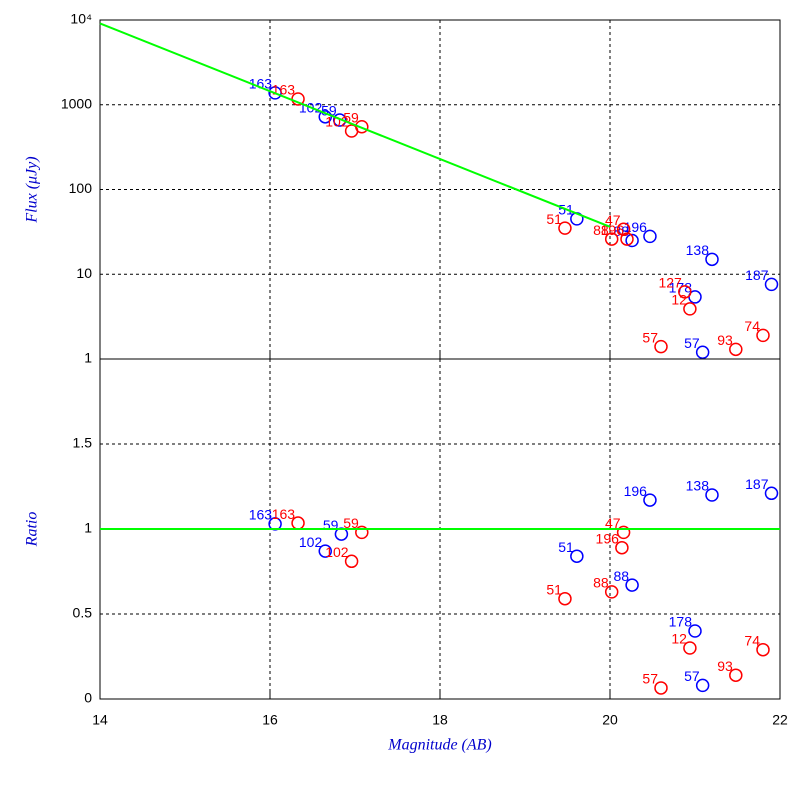 This screenshot has height=797, width=797. What do you see at coordinates (270, 720) in the screenshot?
I see `x-tick-label: 16` at bounding box center [270, 720].